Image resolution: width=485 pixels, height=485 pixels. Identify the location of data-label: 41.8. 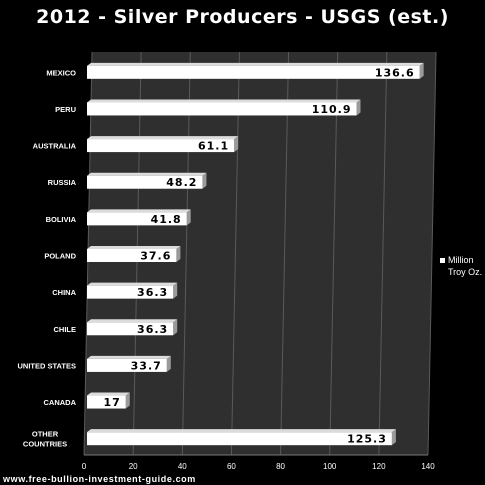
(166, 219).